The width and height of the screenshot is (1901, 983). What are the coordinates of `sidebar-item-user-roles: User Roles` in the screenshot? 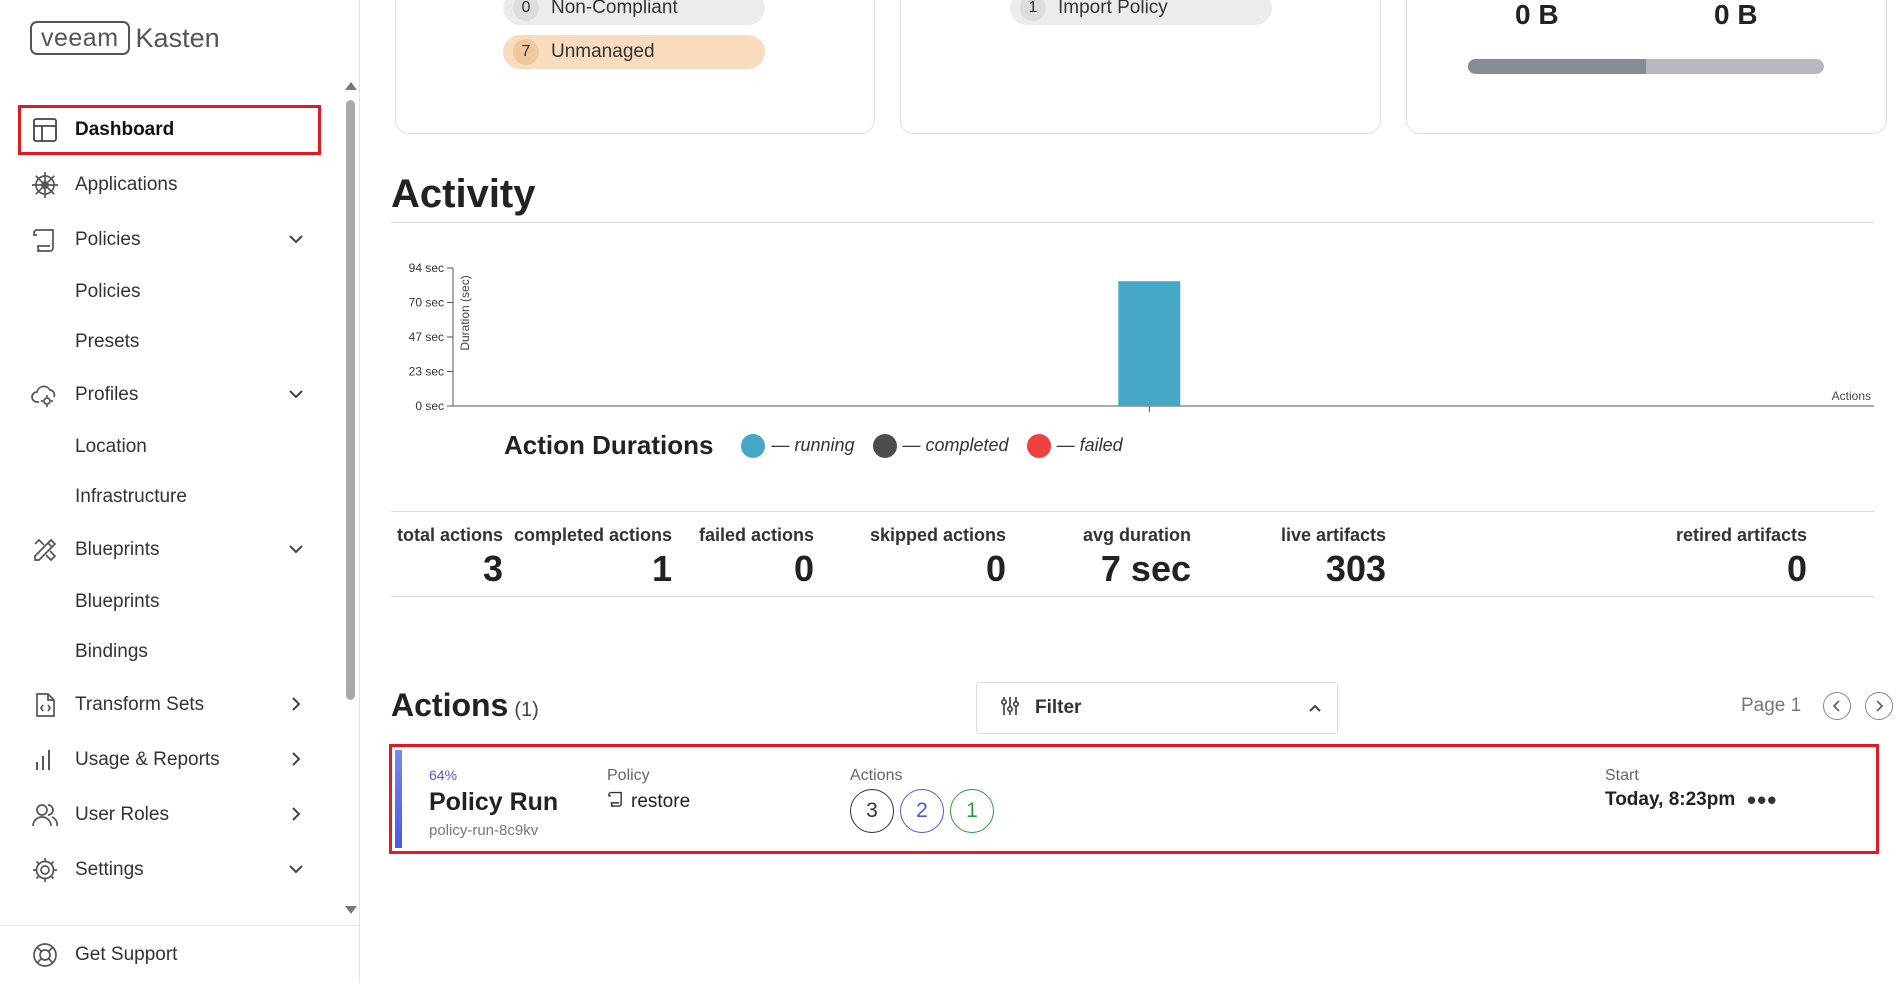 It's located at (172, 814).